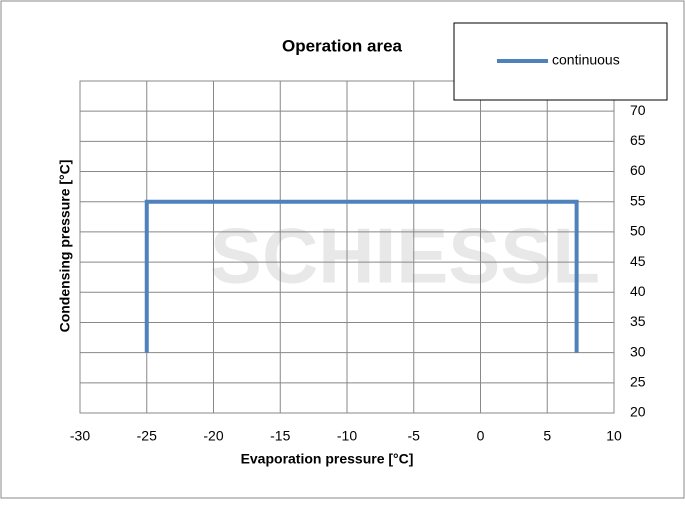  What do you see at coordinates (405, 256) in the screenshot?
I see `watermark: SCHIESSL` at bounding box center [405, 256].